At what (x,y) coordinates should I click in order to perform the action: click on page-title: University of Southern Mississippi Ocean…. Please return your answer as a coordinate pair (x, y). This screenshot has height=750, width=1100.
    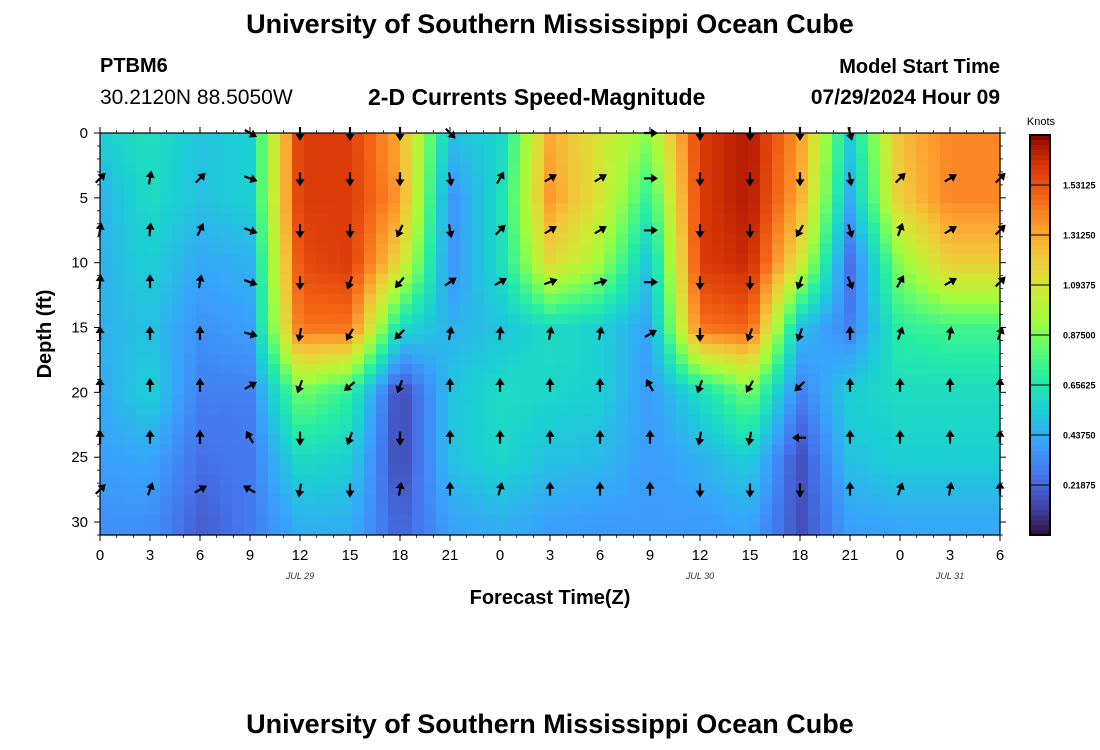
    Looking at the image, I should click on (550, 24).